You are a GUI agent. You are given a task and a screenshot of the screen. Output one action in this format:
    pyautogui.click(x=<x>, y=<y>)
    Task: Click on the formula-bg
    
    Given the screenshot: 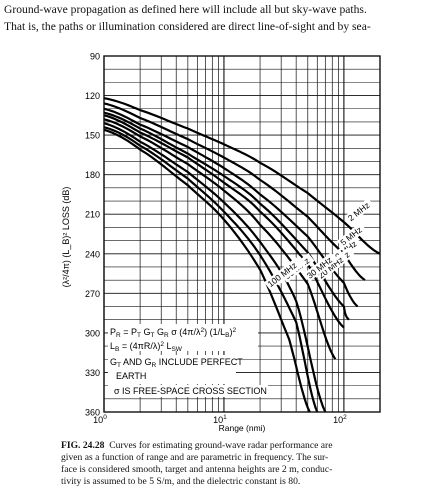 What is the action you would take?
    pyautogui.click(x=183, y=337)
    